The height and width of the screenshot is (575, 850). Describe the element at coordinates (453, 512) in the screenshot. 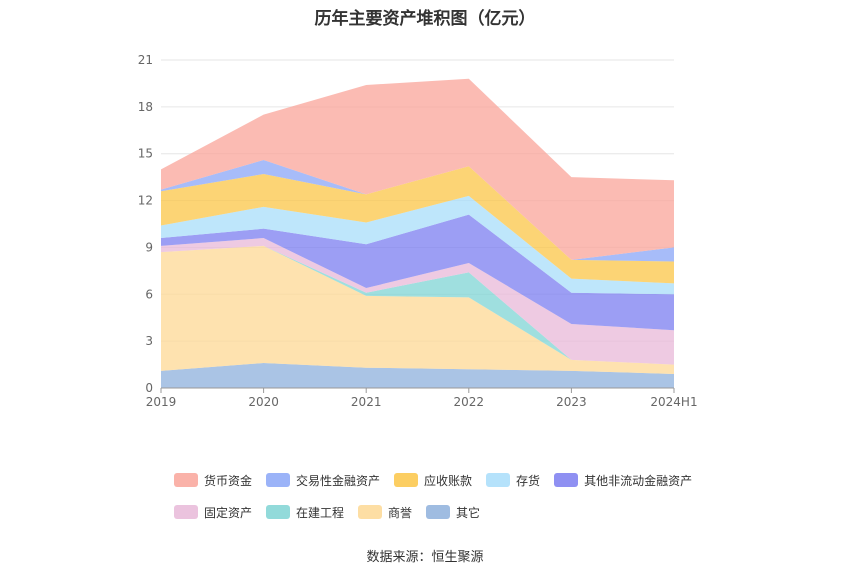

I see `legend-item: 其它` at that location.